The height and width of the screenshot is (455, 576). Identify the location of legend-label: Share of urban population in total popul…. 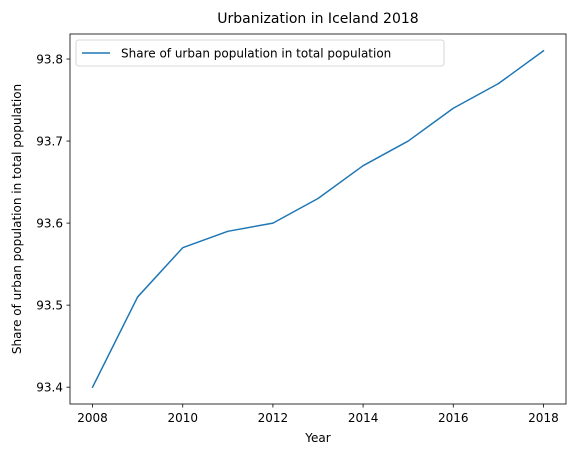
(256, 54).